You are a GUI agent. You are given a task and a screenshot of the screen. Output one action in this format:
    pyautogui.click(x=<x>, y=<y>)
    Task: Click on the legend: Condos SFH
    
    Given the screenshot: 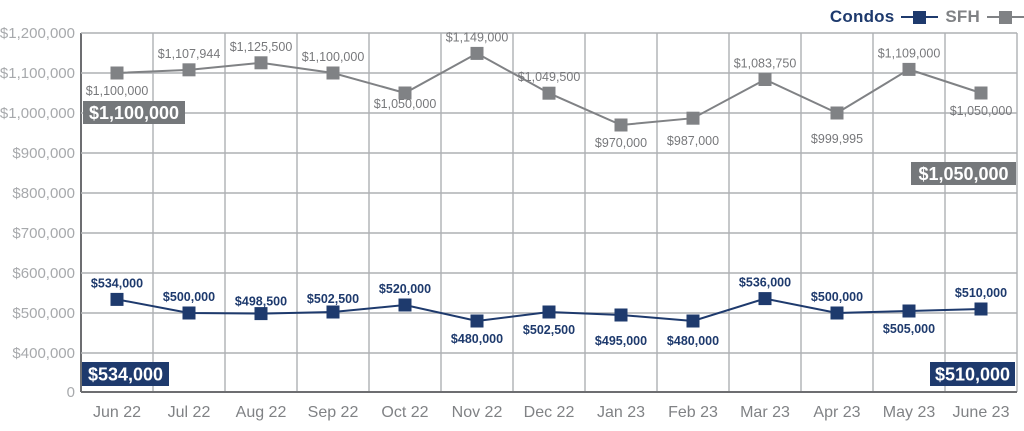 What is the action you would take?
    pyautogui.click(x=927, y=17)
    